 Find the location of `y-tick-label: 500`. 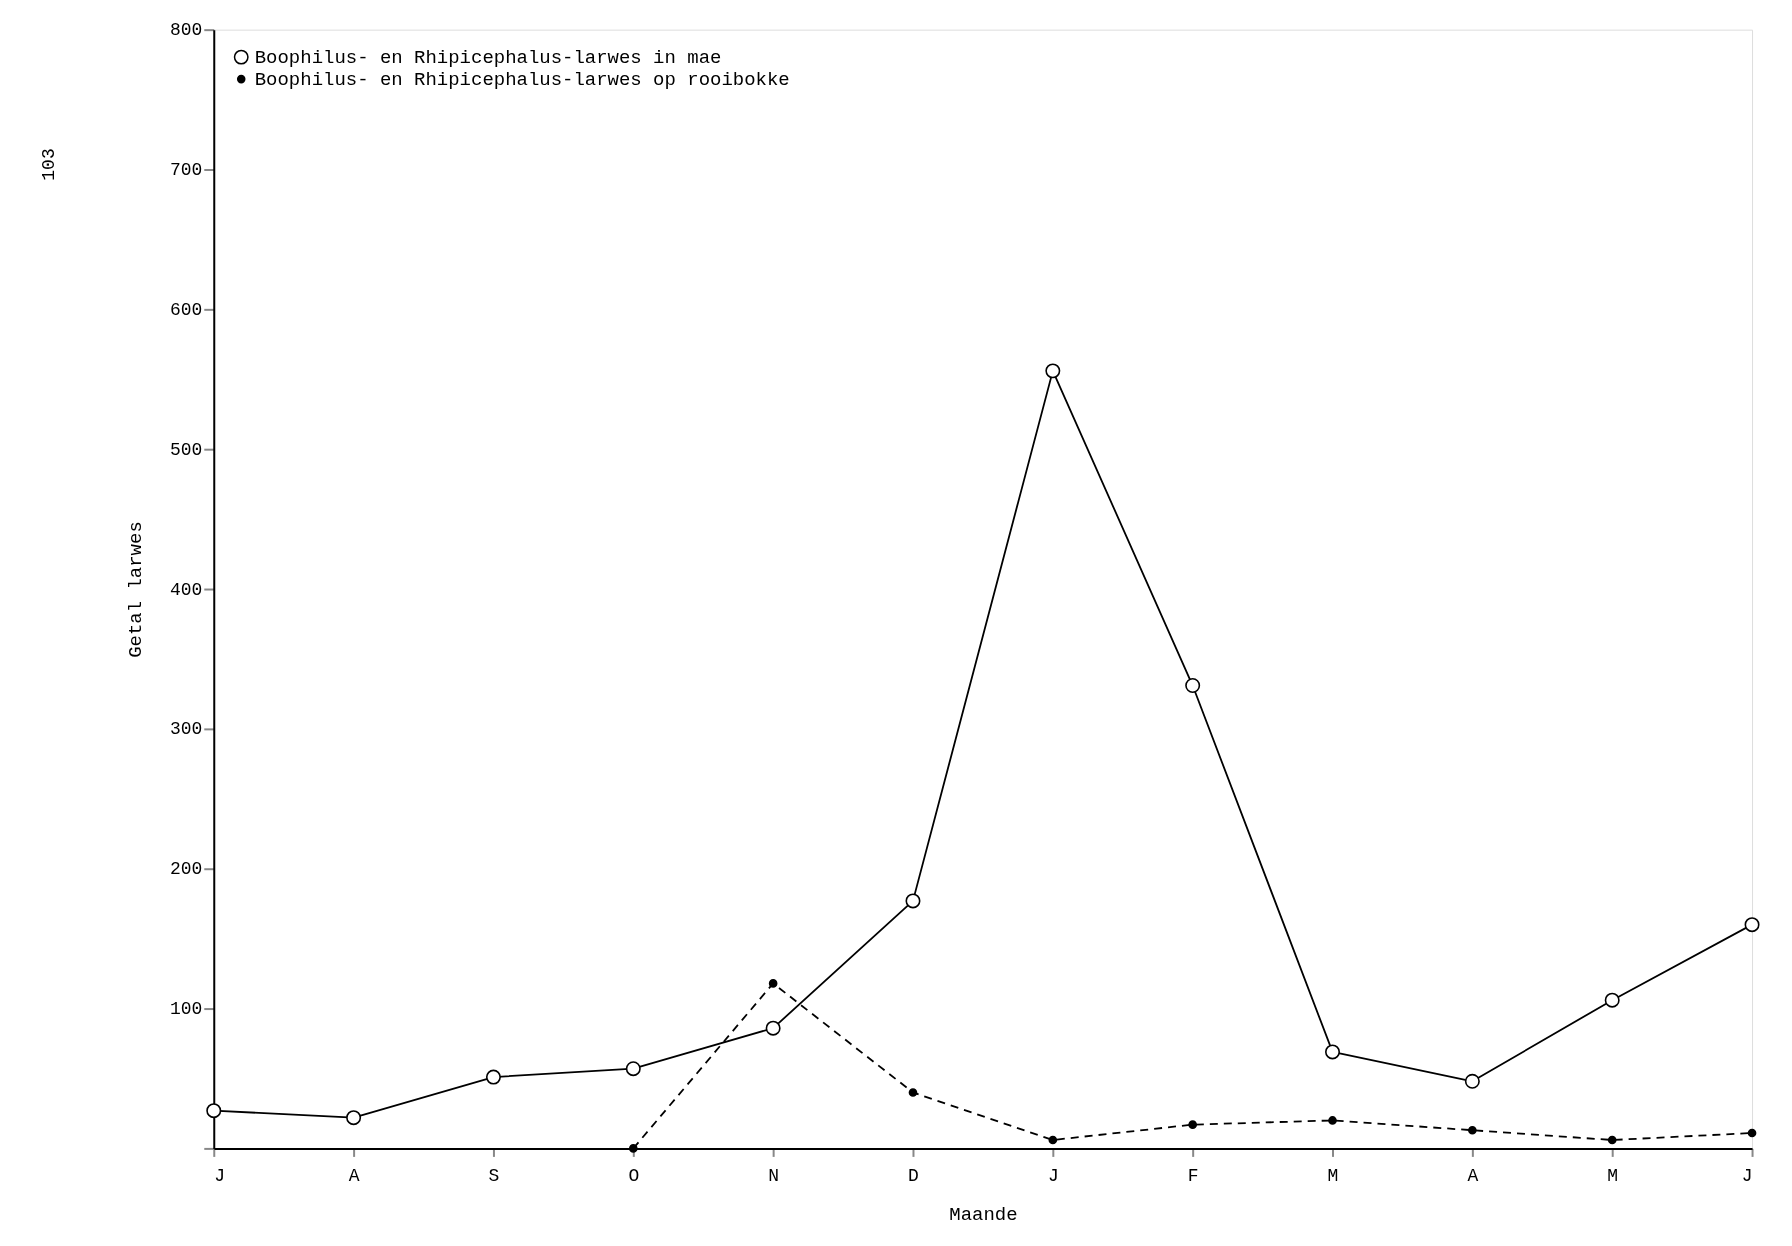

y-tick-label: 500 is located at coordinates (186, 449).